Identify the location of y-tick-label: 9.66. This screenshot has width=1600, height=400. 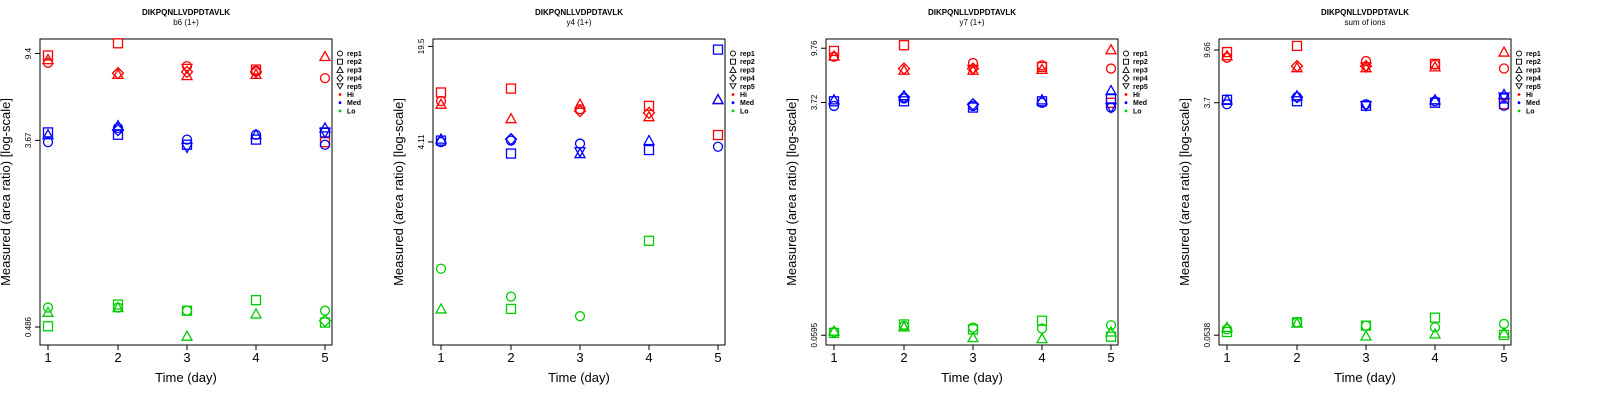
(1207, 50).